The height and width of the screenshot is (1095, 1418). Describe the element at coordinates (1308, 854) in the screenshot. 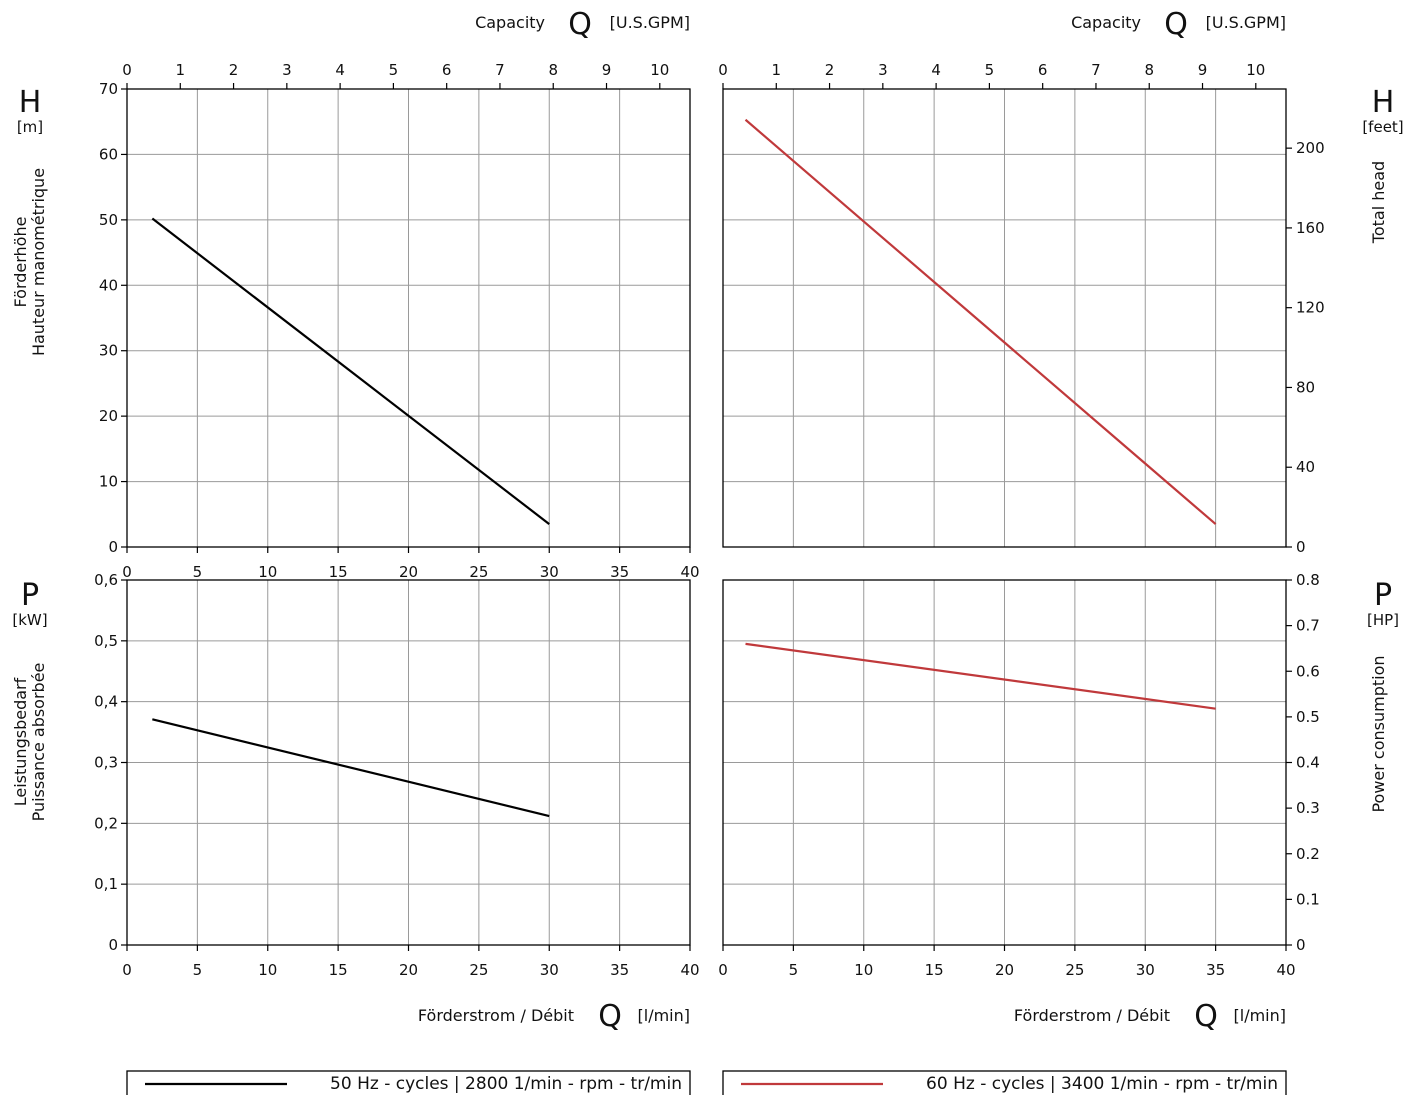

I see `right-tick-label: 0.2` at that location.